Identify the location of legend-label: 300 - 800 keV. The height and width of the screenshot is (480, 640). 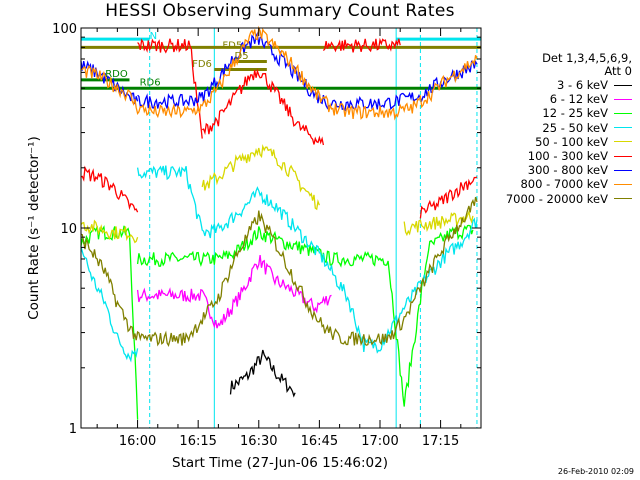
(567, 170).